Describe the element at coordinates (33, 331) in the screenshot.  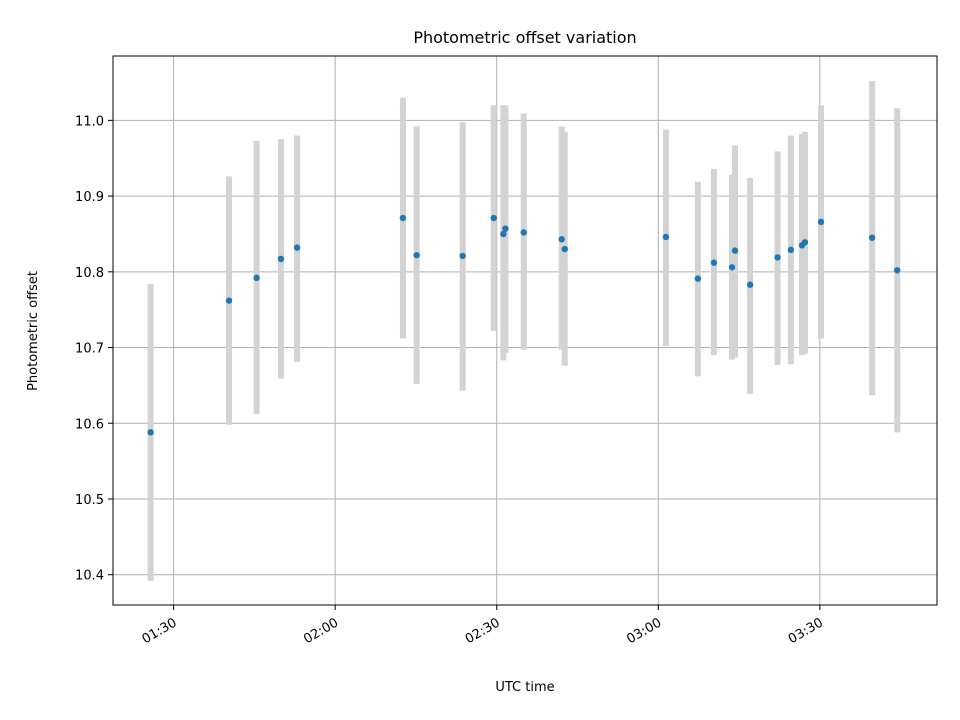
I see `y-axis-label: Photometric offset` at that location.